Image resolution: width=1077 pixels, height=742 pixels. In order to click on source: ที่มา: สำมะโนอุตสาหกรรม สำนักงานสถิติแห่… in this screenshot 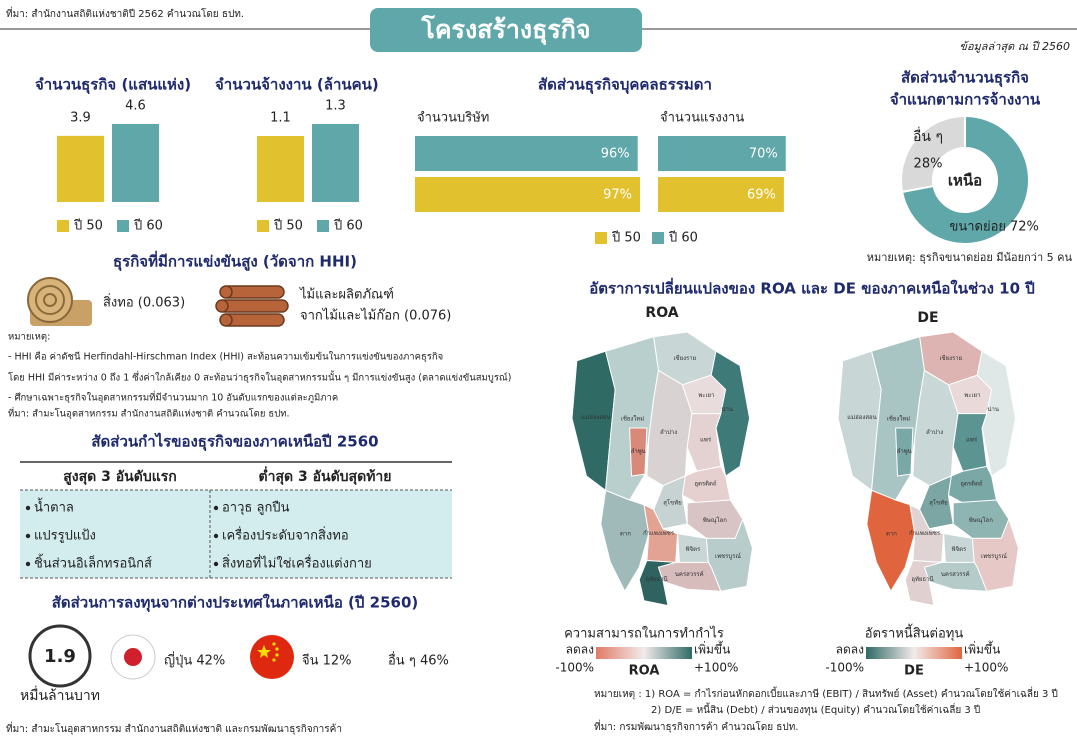, I will do `click(174, 728)`.